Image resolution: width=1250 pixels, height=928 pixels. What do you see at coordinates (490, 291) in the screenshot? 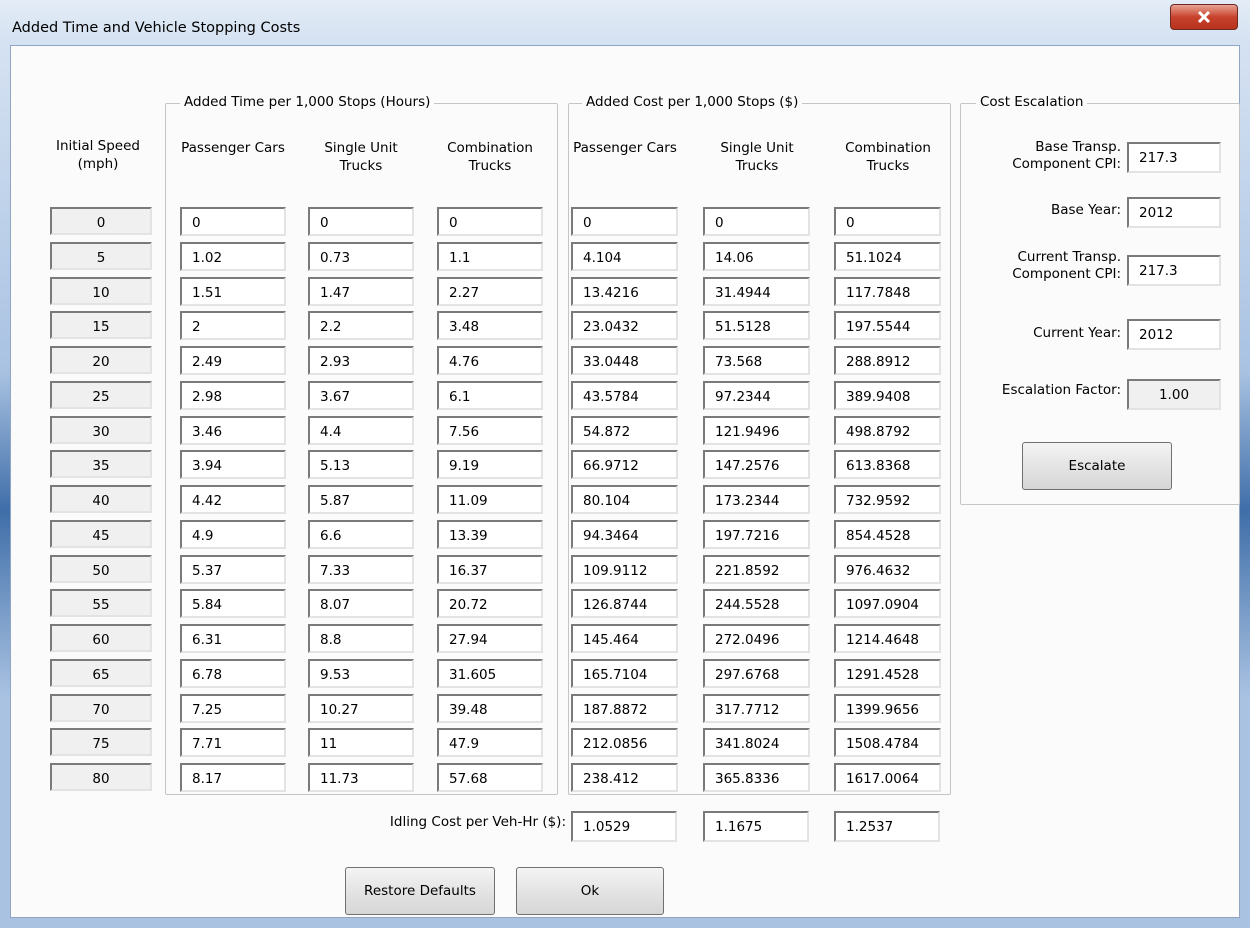
I see `time-input: 2.27` at bounding box center [490, 291].